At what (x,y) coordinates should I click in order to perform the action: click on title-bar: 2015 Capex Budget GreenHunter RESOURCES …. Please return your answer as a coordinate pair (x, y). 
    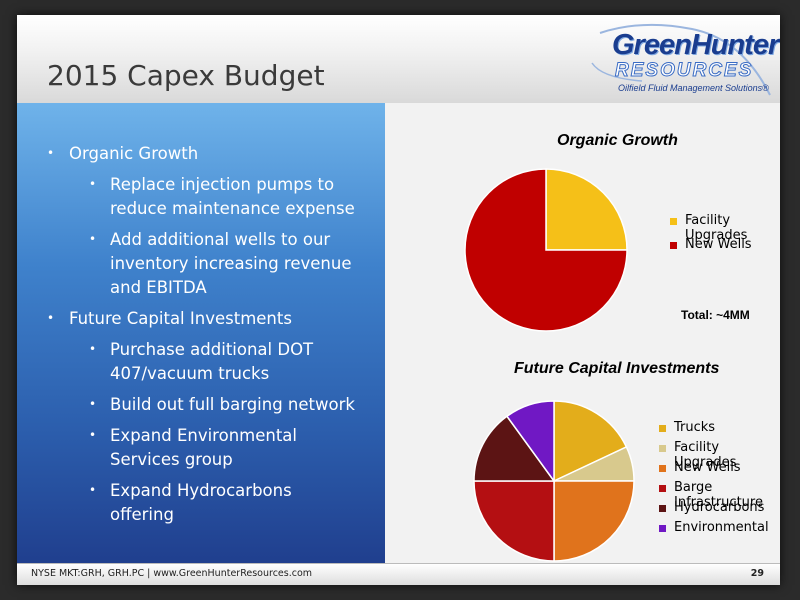
    Looking at the image, I should click on (398, 59).